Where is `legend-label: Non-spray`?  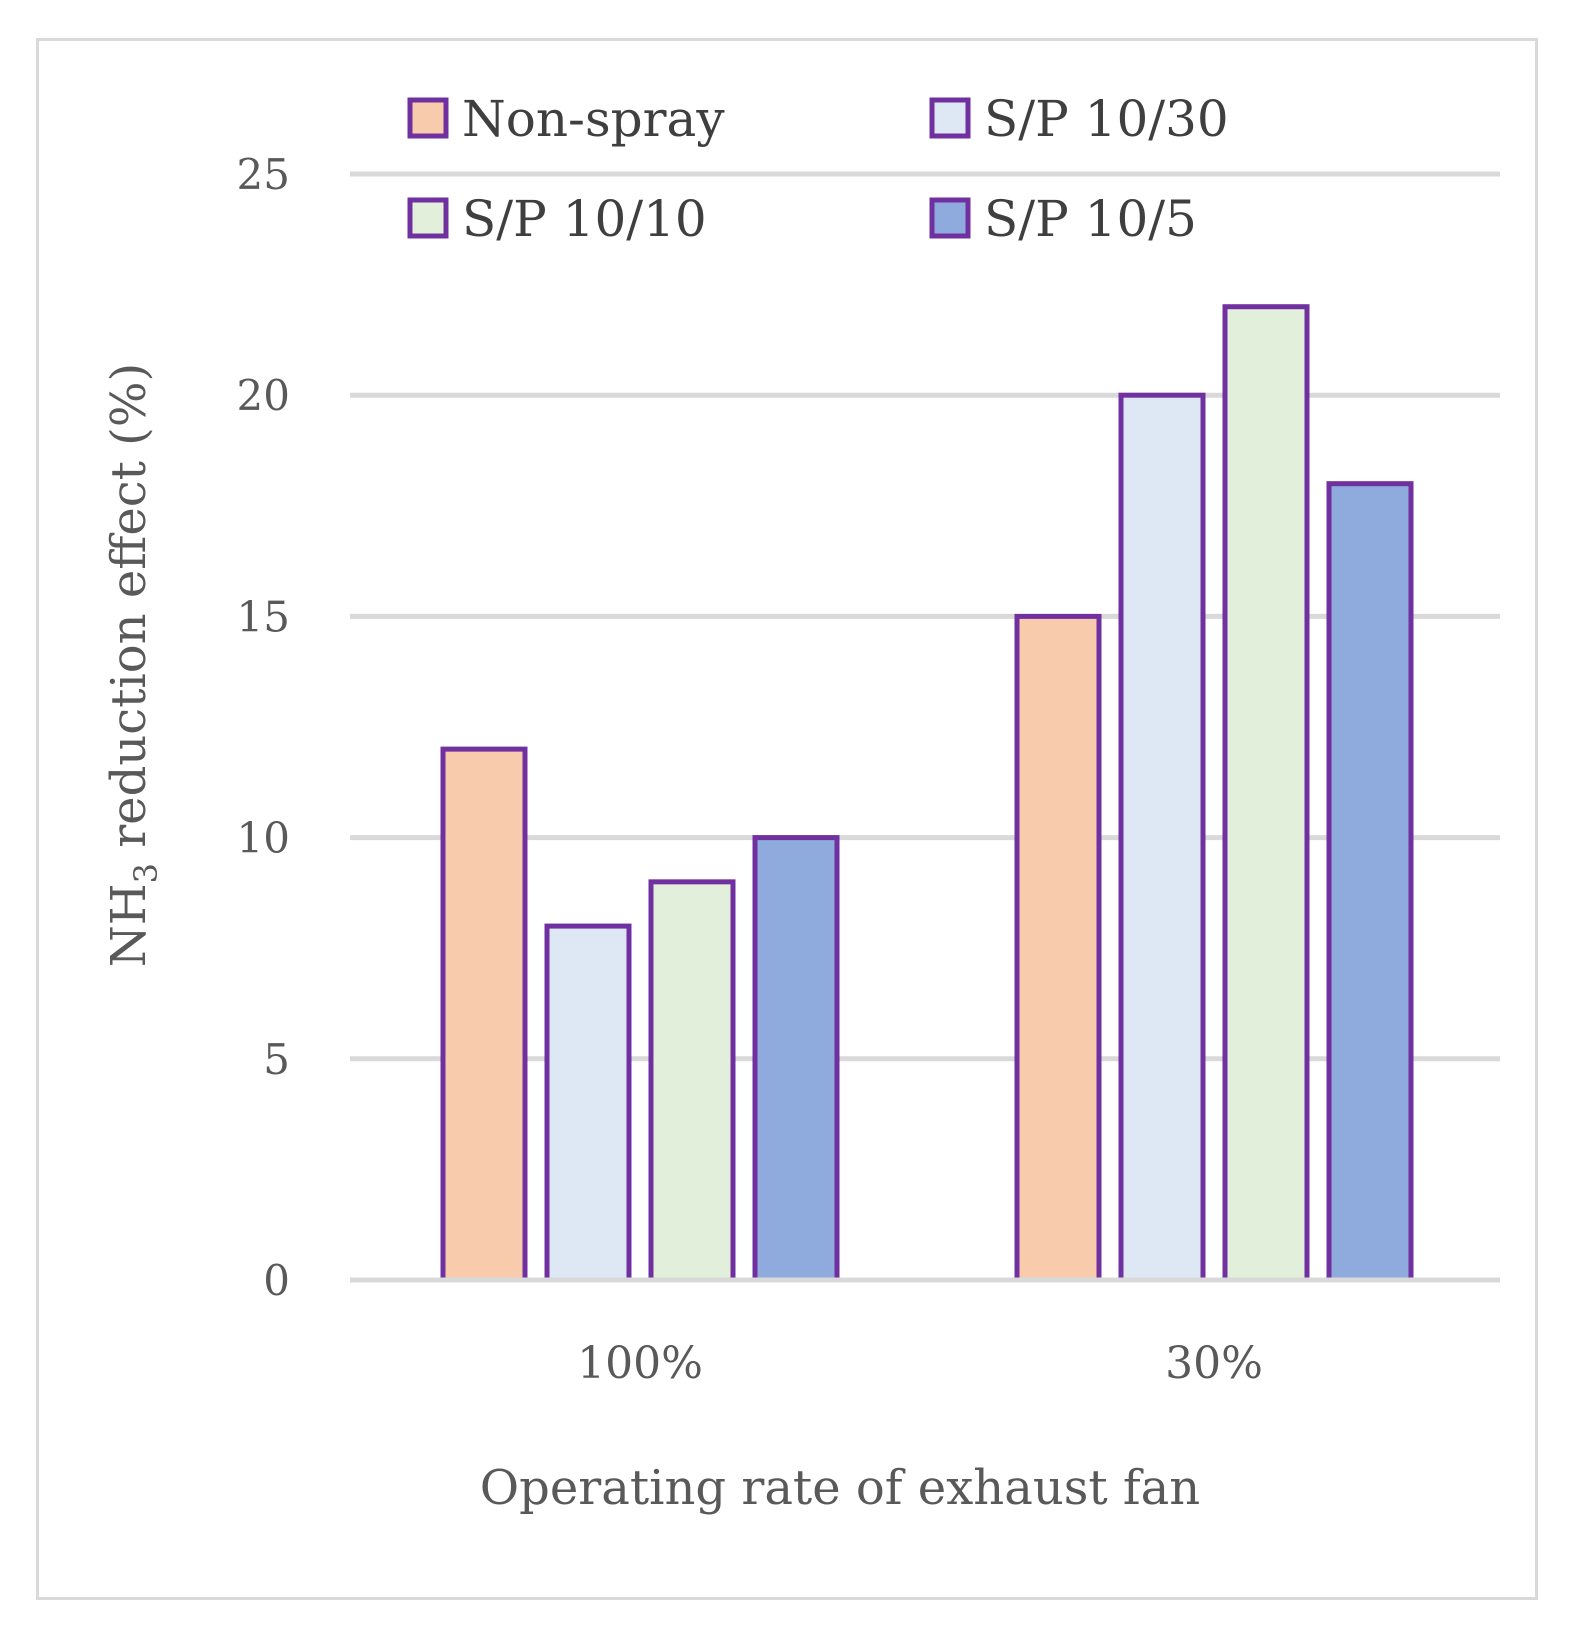 legend-label: Non-spray is located at coordinates (593, 119).